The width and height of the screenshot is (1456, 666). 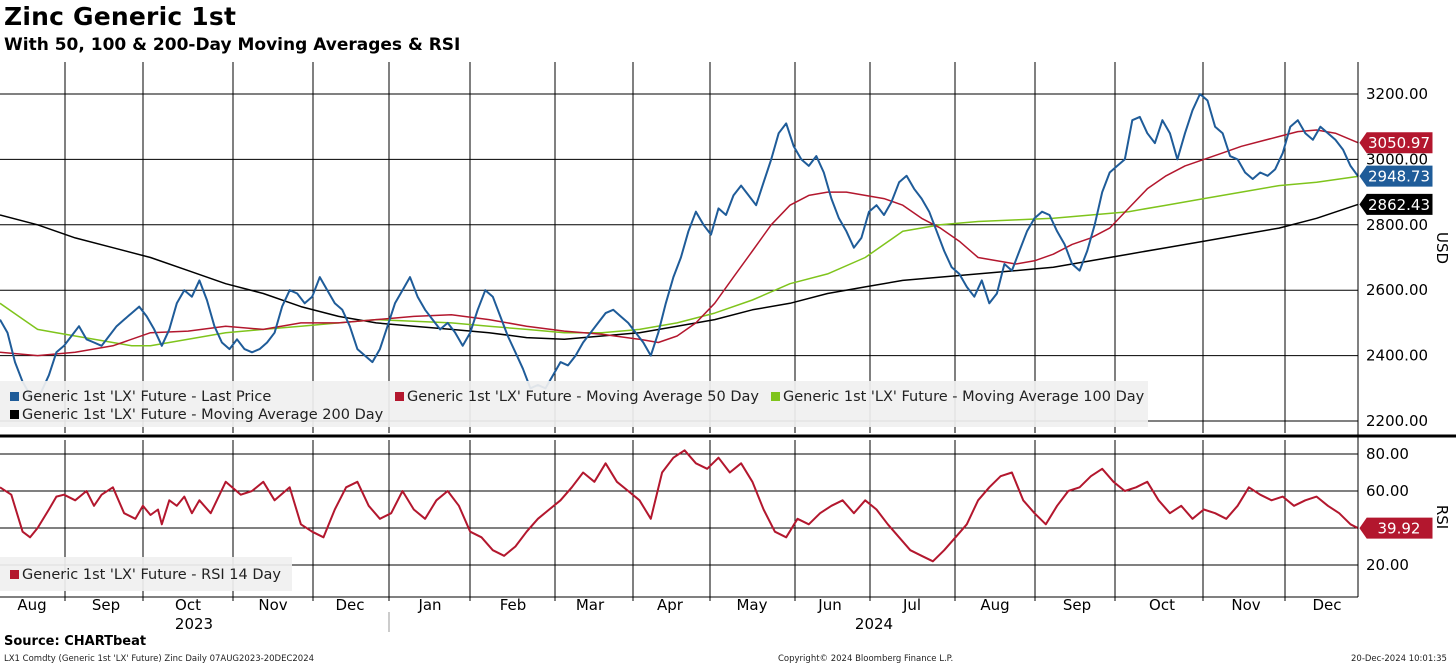 I want to click on value-flag-ma50: 3050.97, so click(x=1396, y=143).